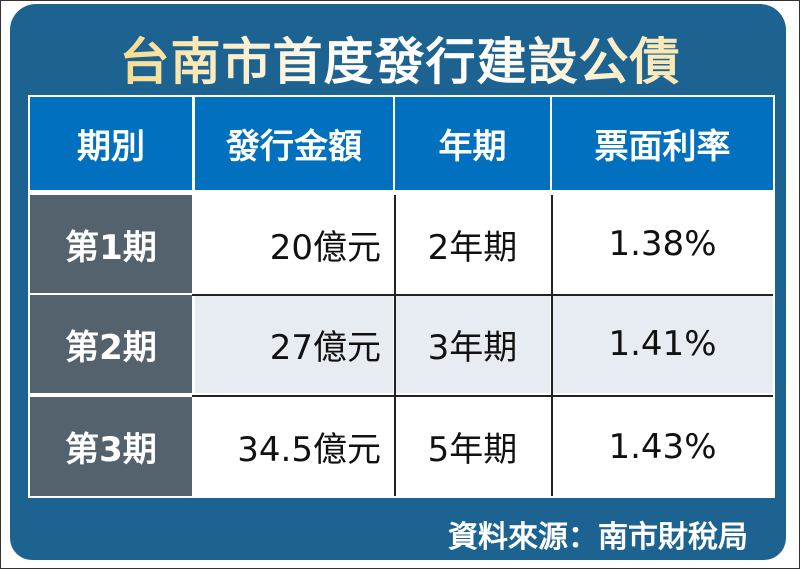  I want to click on column-header: 票面利率, so click(662, 143).